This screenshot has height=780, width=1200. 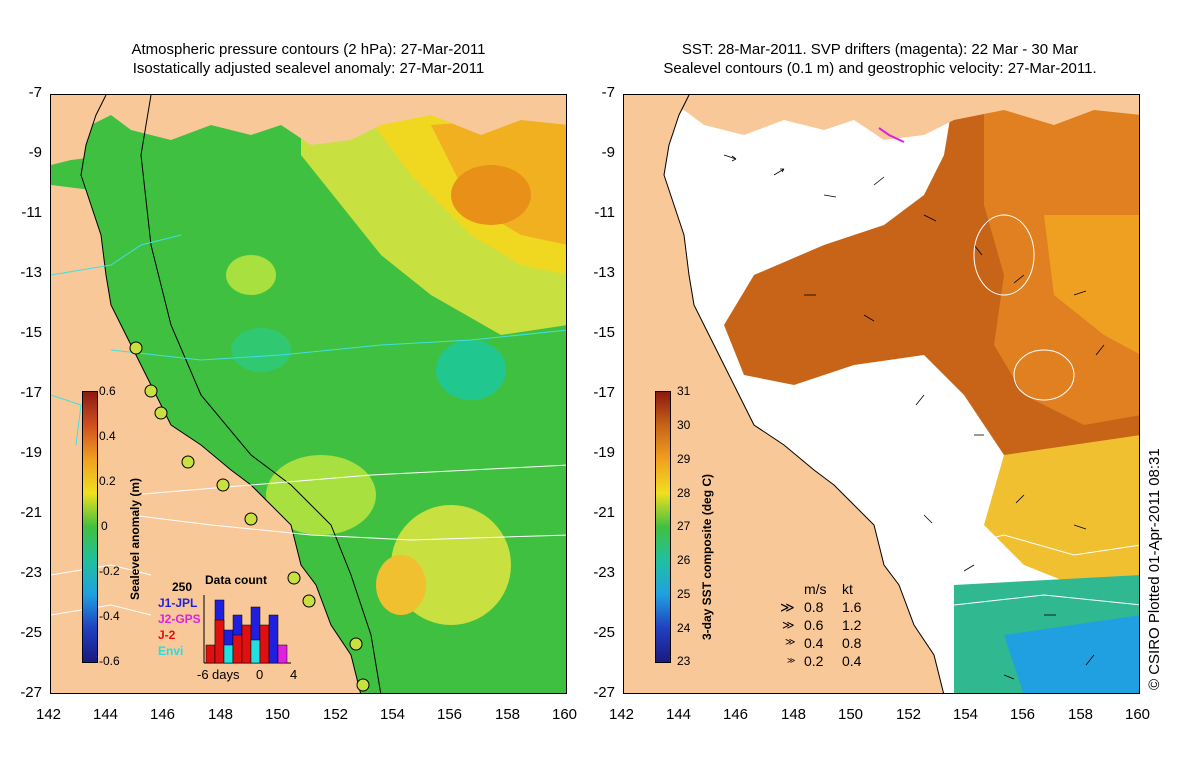 I want to click on right-ylab: -17, so click(x=604, y=392).